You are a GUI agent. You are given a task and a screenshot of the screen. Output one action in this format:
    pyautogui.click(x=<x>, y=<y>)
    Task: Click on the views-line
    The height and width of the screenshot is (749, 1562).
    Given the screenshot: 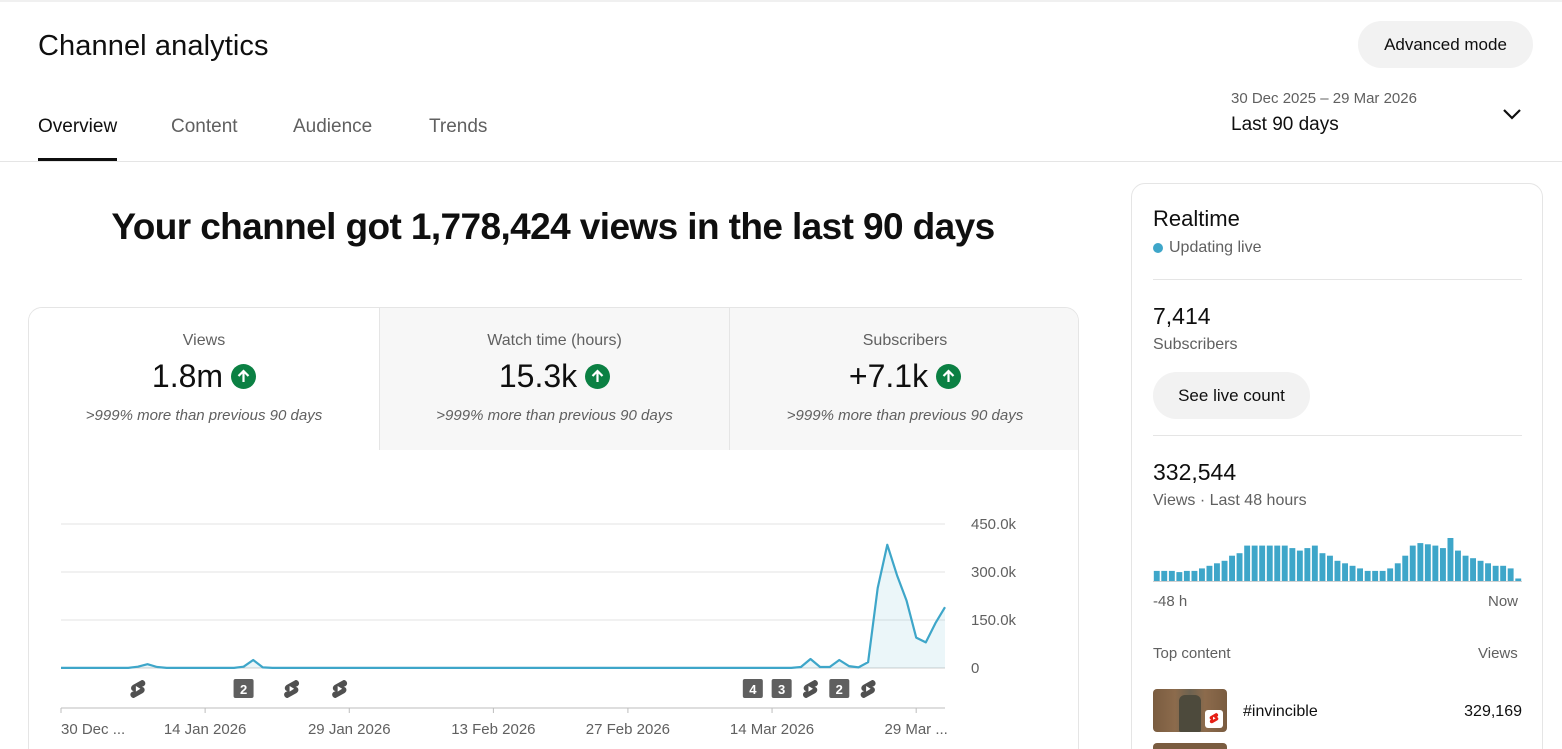 What is the action you would take?
    pyautogui.click(x=503, y=606)
    